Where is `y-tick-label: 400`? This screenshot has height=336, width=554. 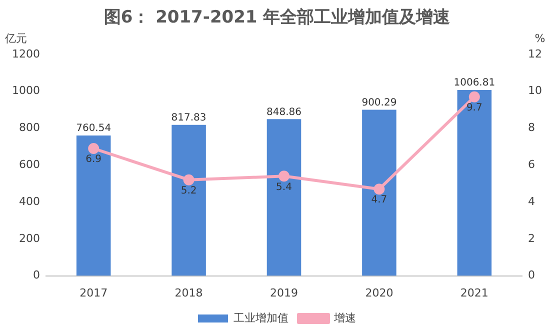 y-tick-label: 400 is located at coordinates (29, 201).